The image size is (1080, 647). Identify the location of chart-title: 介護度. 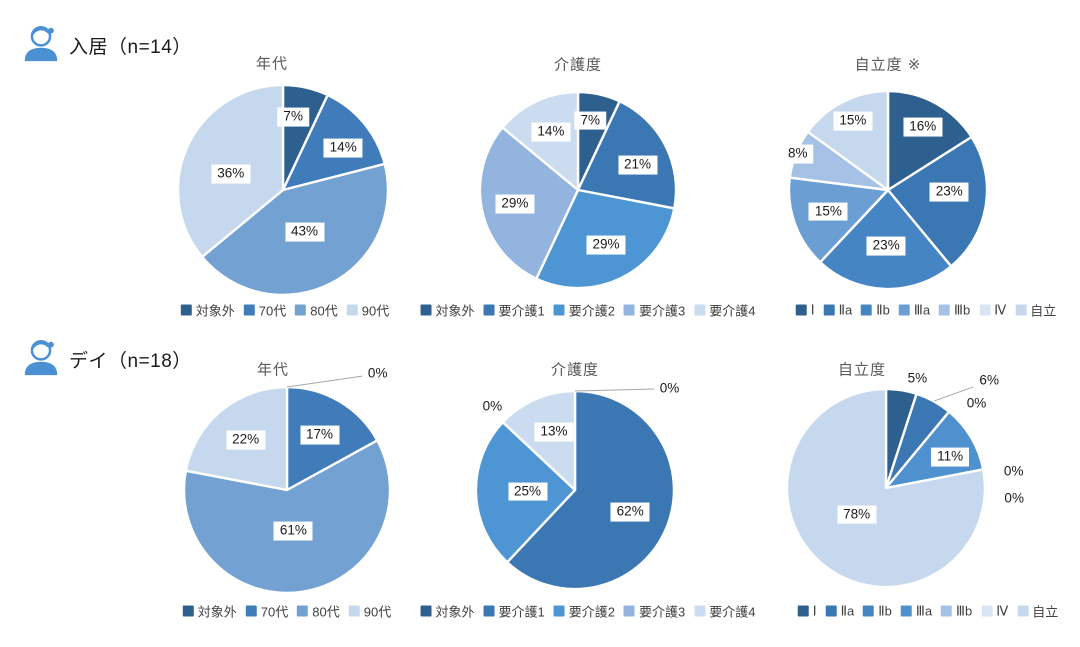
(578, 65).